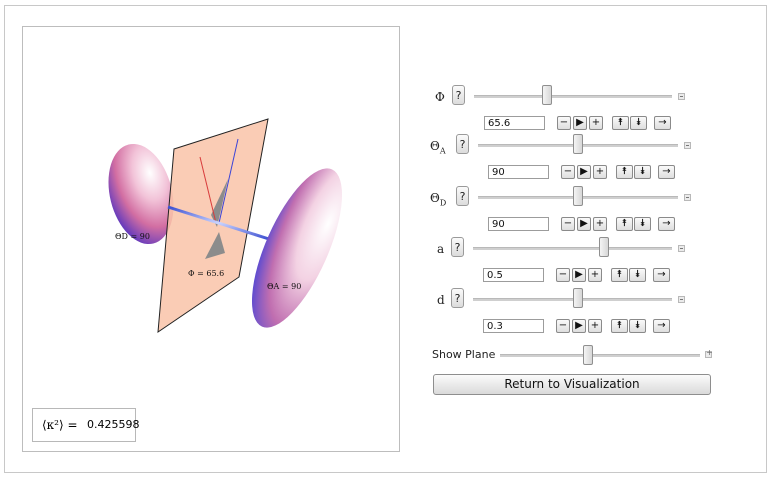 The width and height of the screenshot is (772, 478). What do you see at coordinates (619, 275) in the screenshot?
I see `a-faster-button: ⯭` at bounding box center [619, 275].